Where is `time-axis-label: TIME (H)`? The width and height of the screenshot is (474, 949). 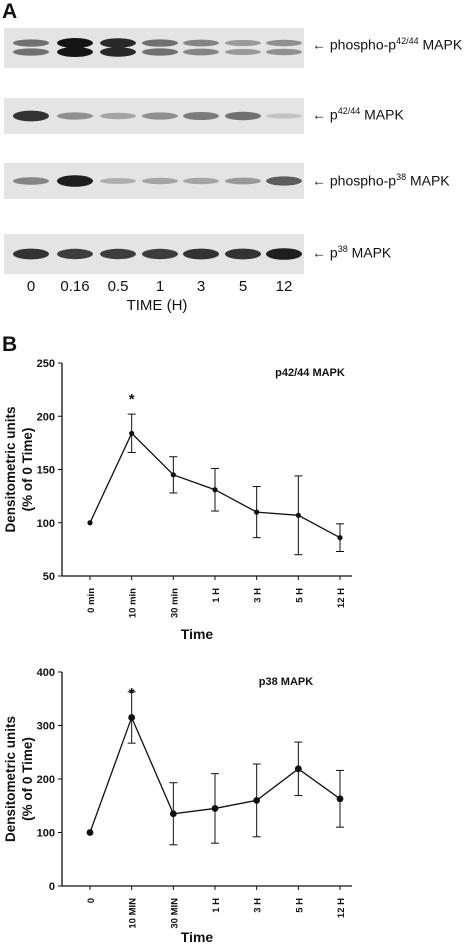
time-axis-label: TIME (H) is located at coordinates (157, 305).